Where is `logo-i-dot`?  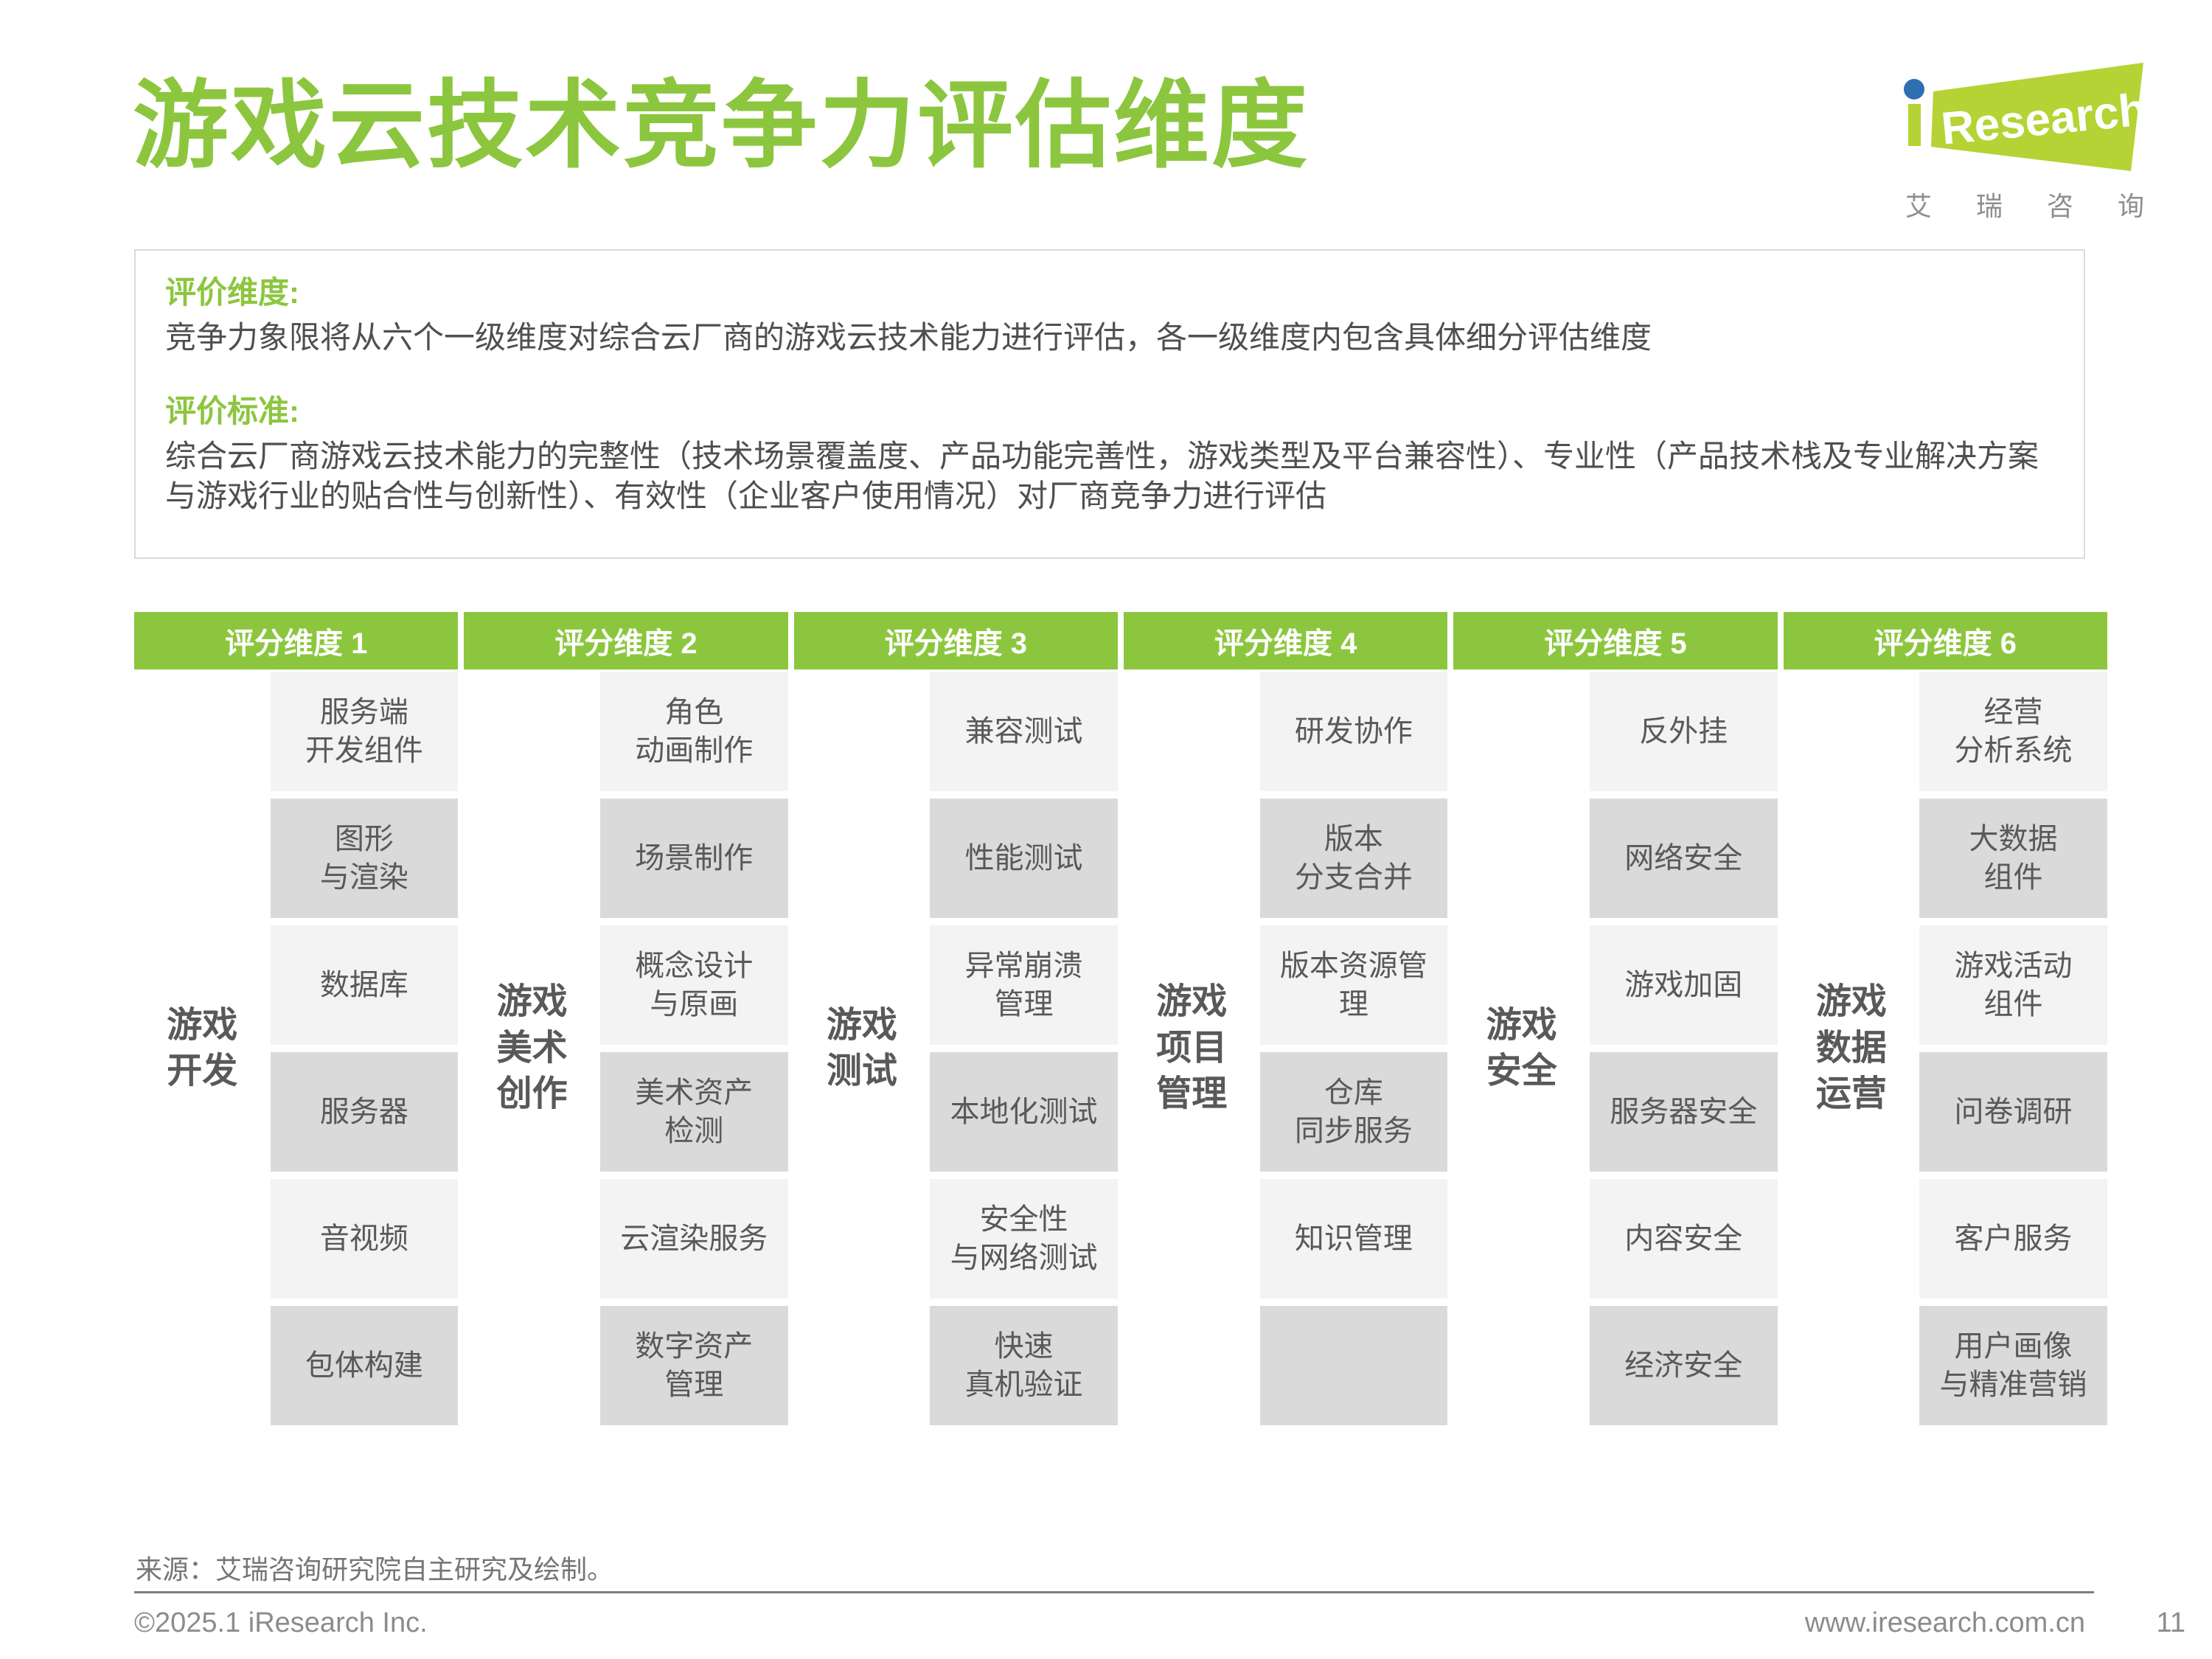
logo-i-dot is located at coordinates (1914, 89).